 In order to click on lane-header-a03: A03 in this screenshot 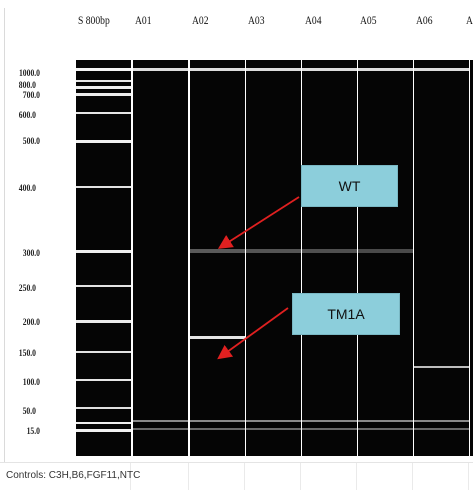, I will do `click(256, 20)`.